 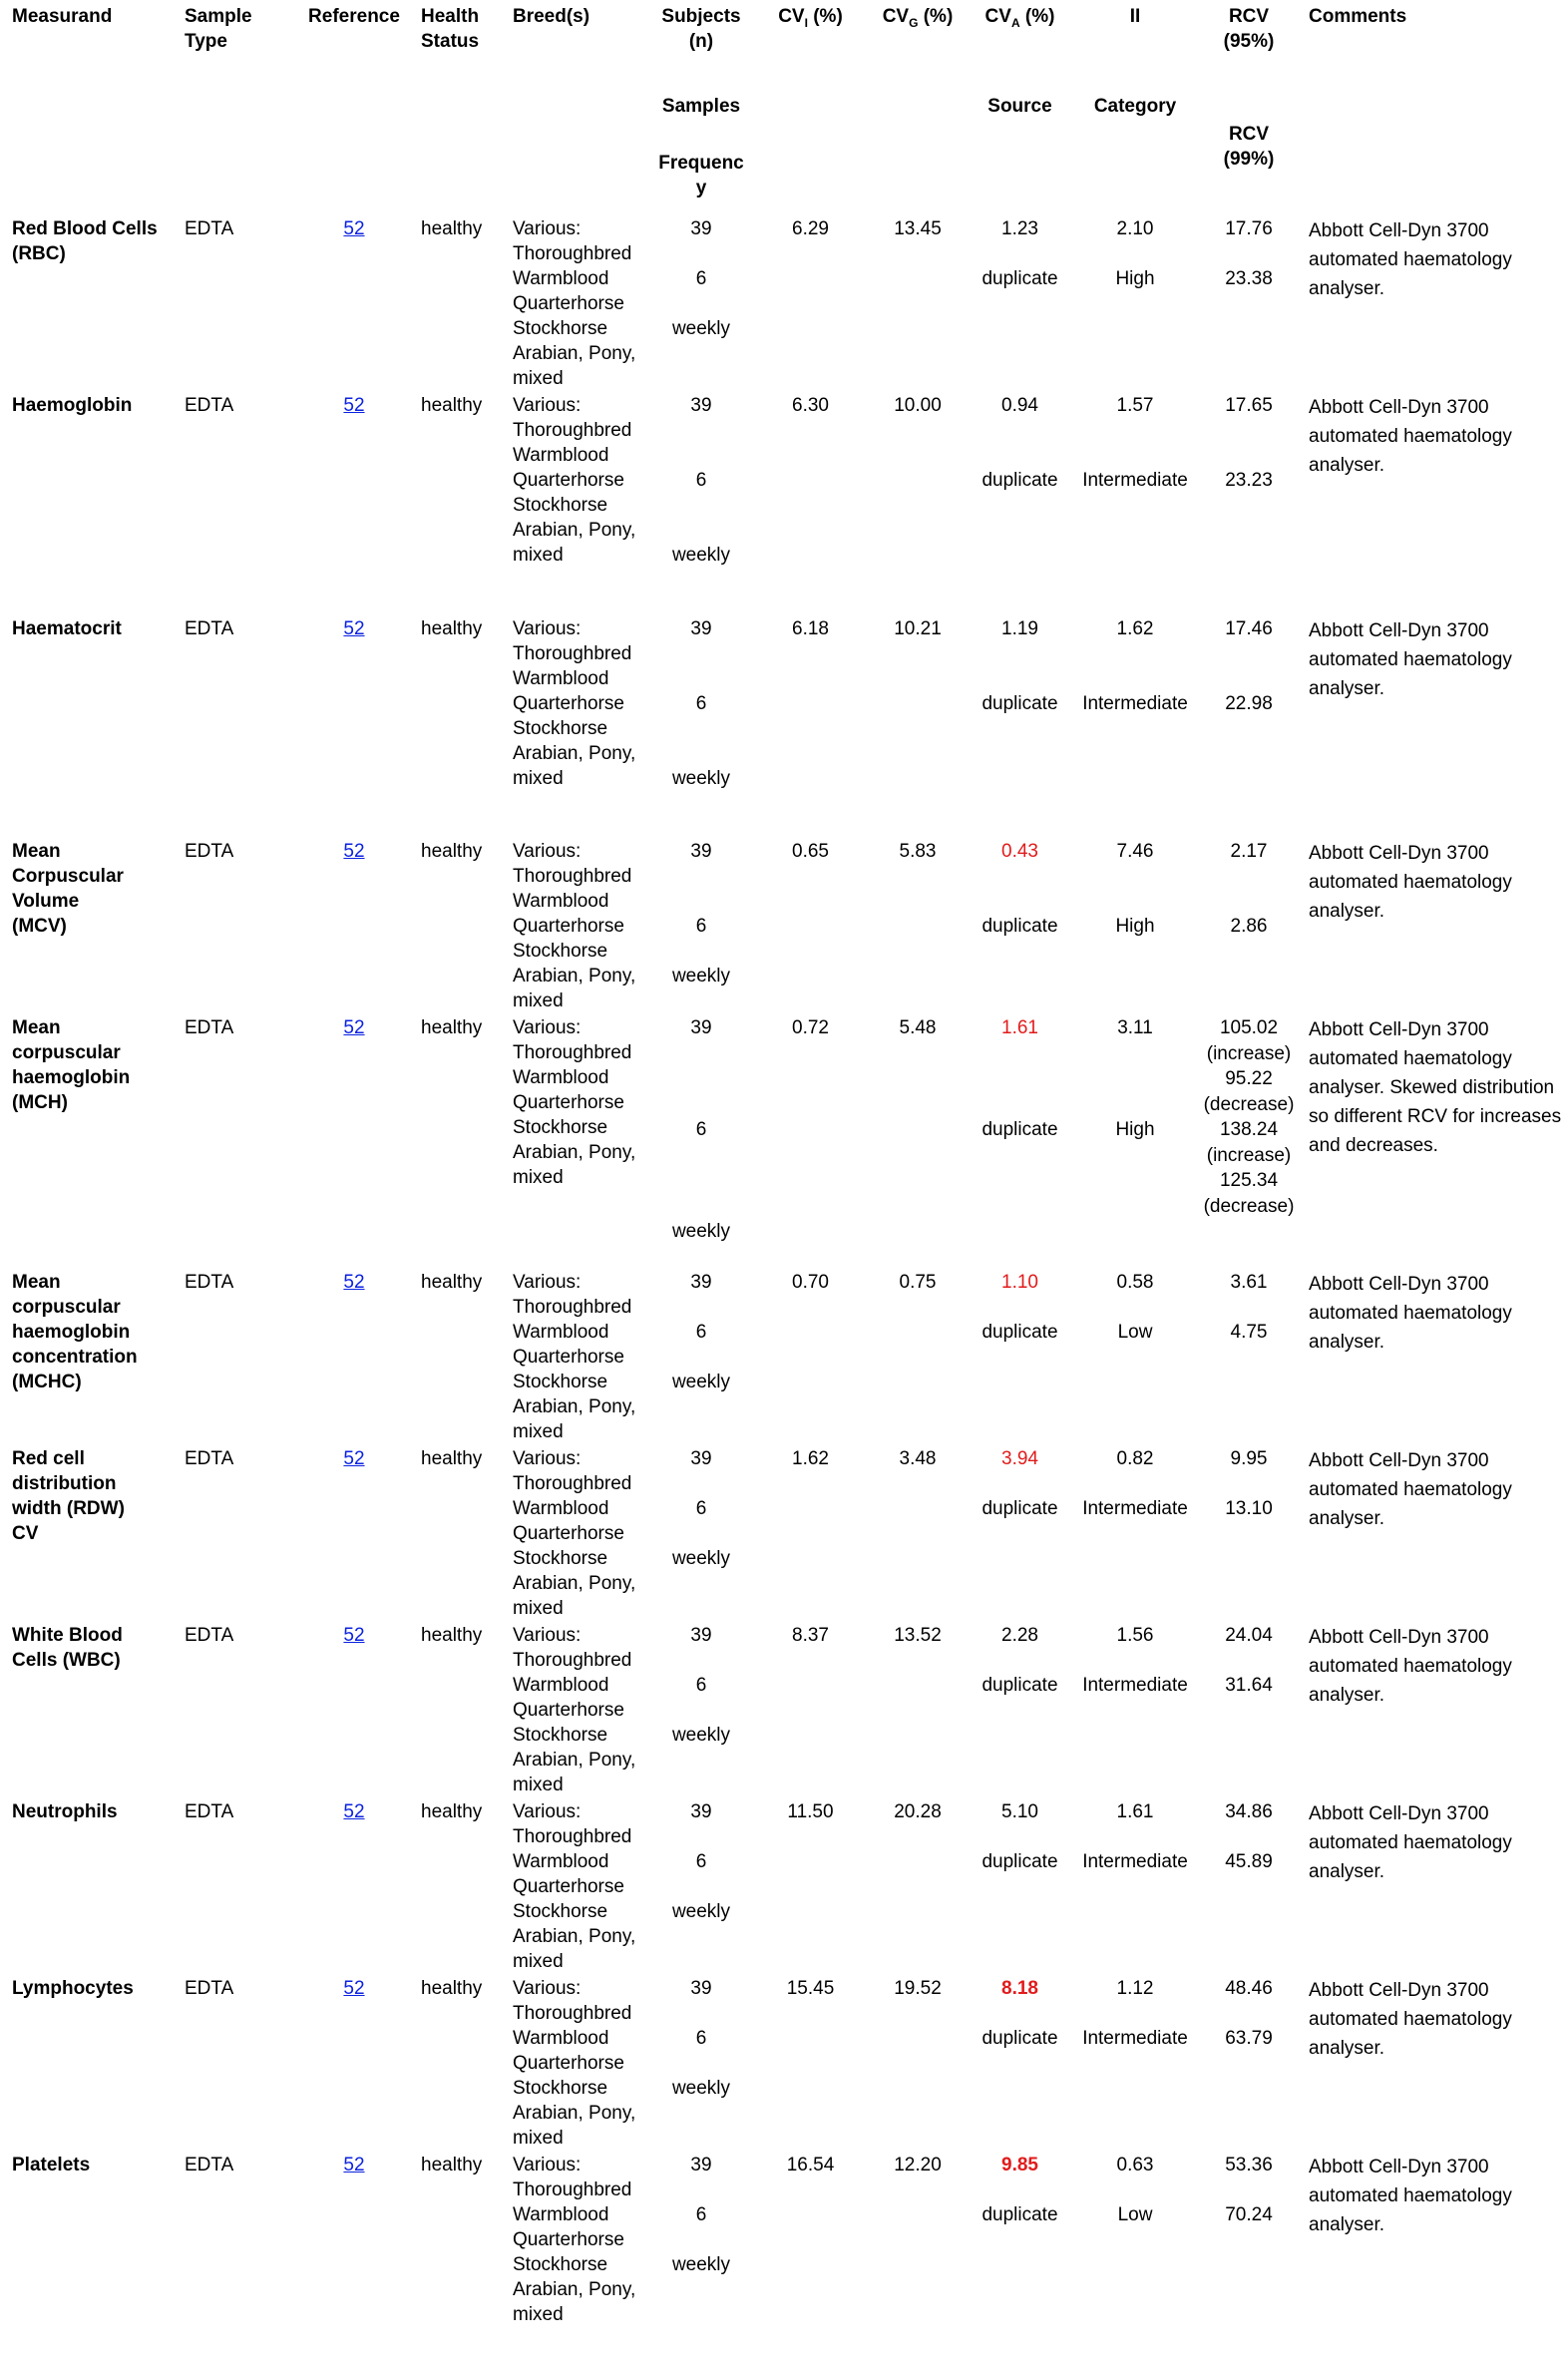 What do you see at coordinates (1135, 406) in the screenshot?
I see `ii-value: 1.57` at bounding box center [1135, 406].